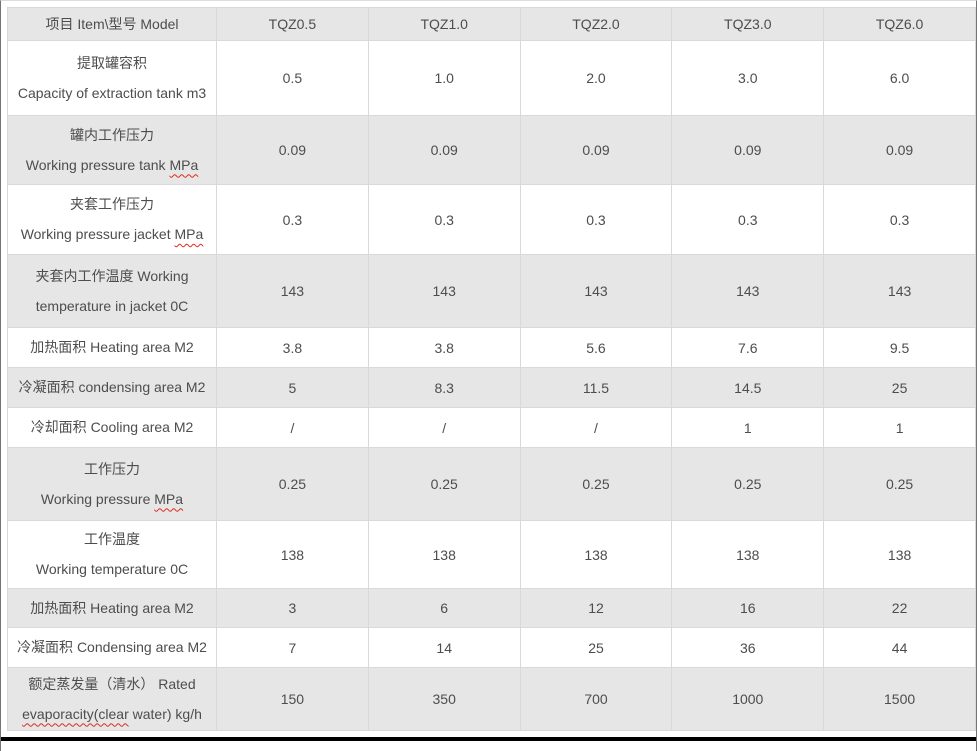 This screenshot has height=751, width=977. What do you see at coordinates (112, 554) in the screenshot?
I see `row-label: 工作温度 Working temperature 0C` at bounding box center [112, 554].